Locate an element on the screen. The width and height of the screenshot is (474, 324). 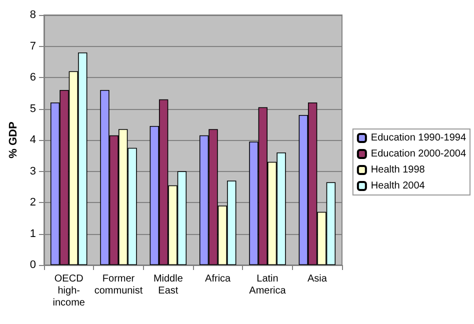
x-tick-label: Latin America is located at coordinates (267, 285).